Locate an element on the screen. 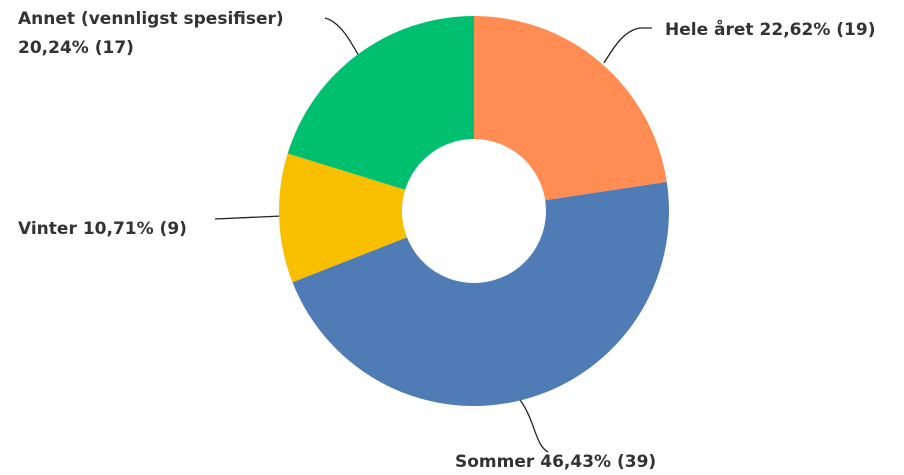  slice-value-label: 22,62% (19) is located at coordinates (818, 30).